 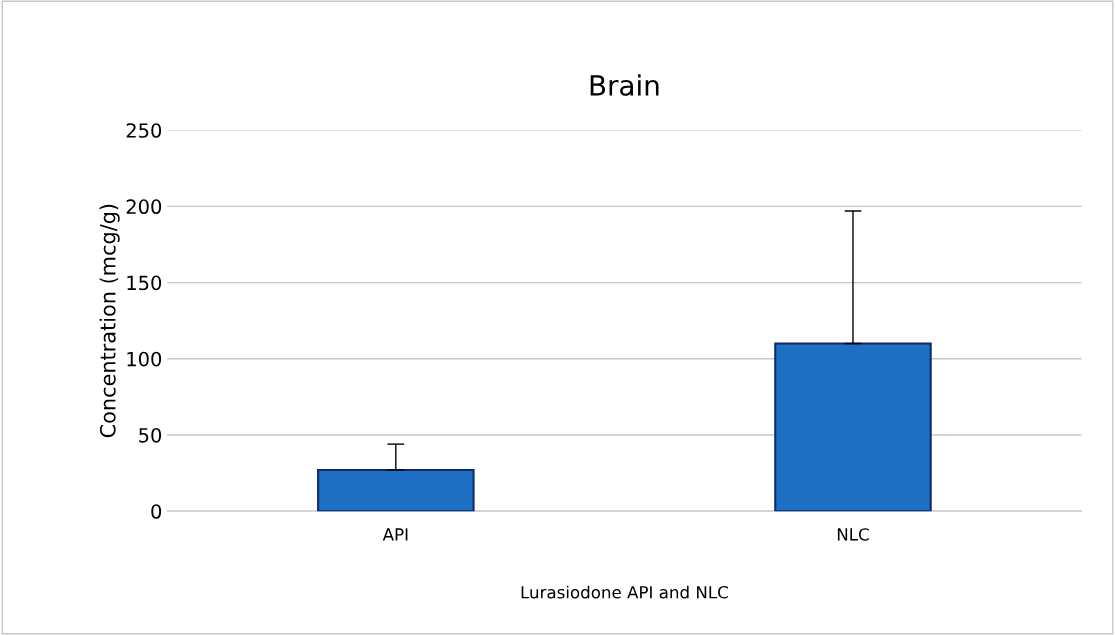 What do you see at coordinates (144, 130) in the screenshot?
I see `y-tick-label: 250` at bounding box center [144, 130].